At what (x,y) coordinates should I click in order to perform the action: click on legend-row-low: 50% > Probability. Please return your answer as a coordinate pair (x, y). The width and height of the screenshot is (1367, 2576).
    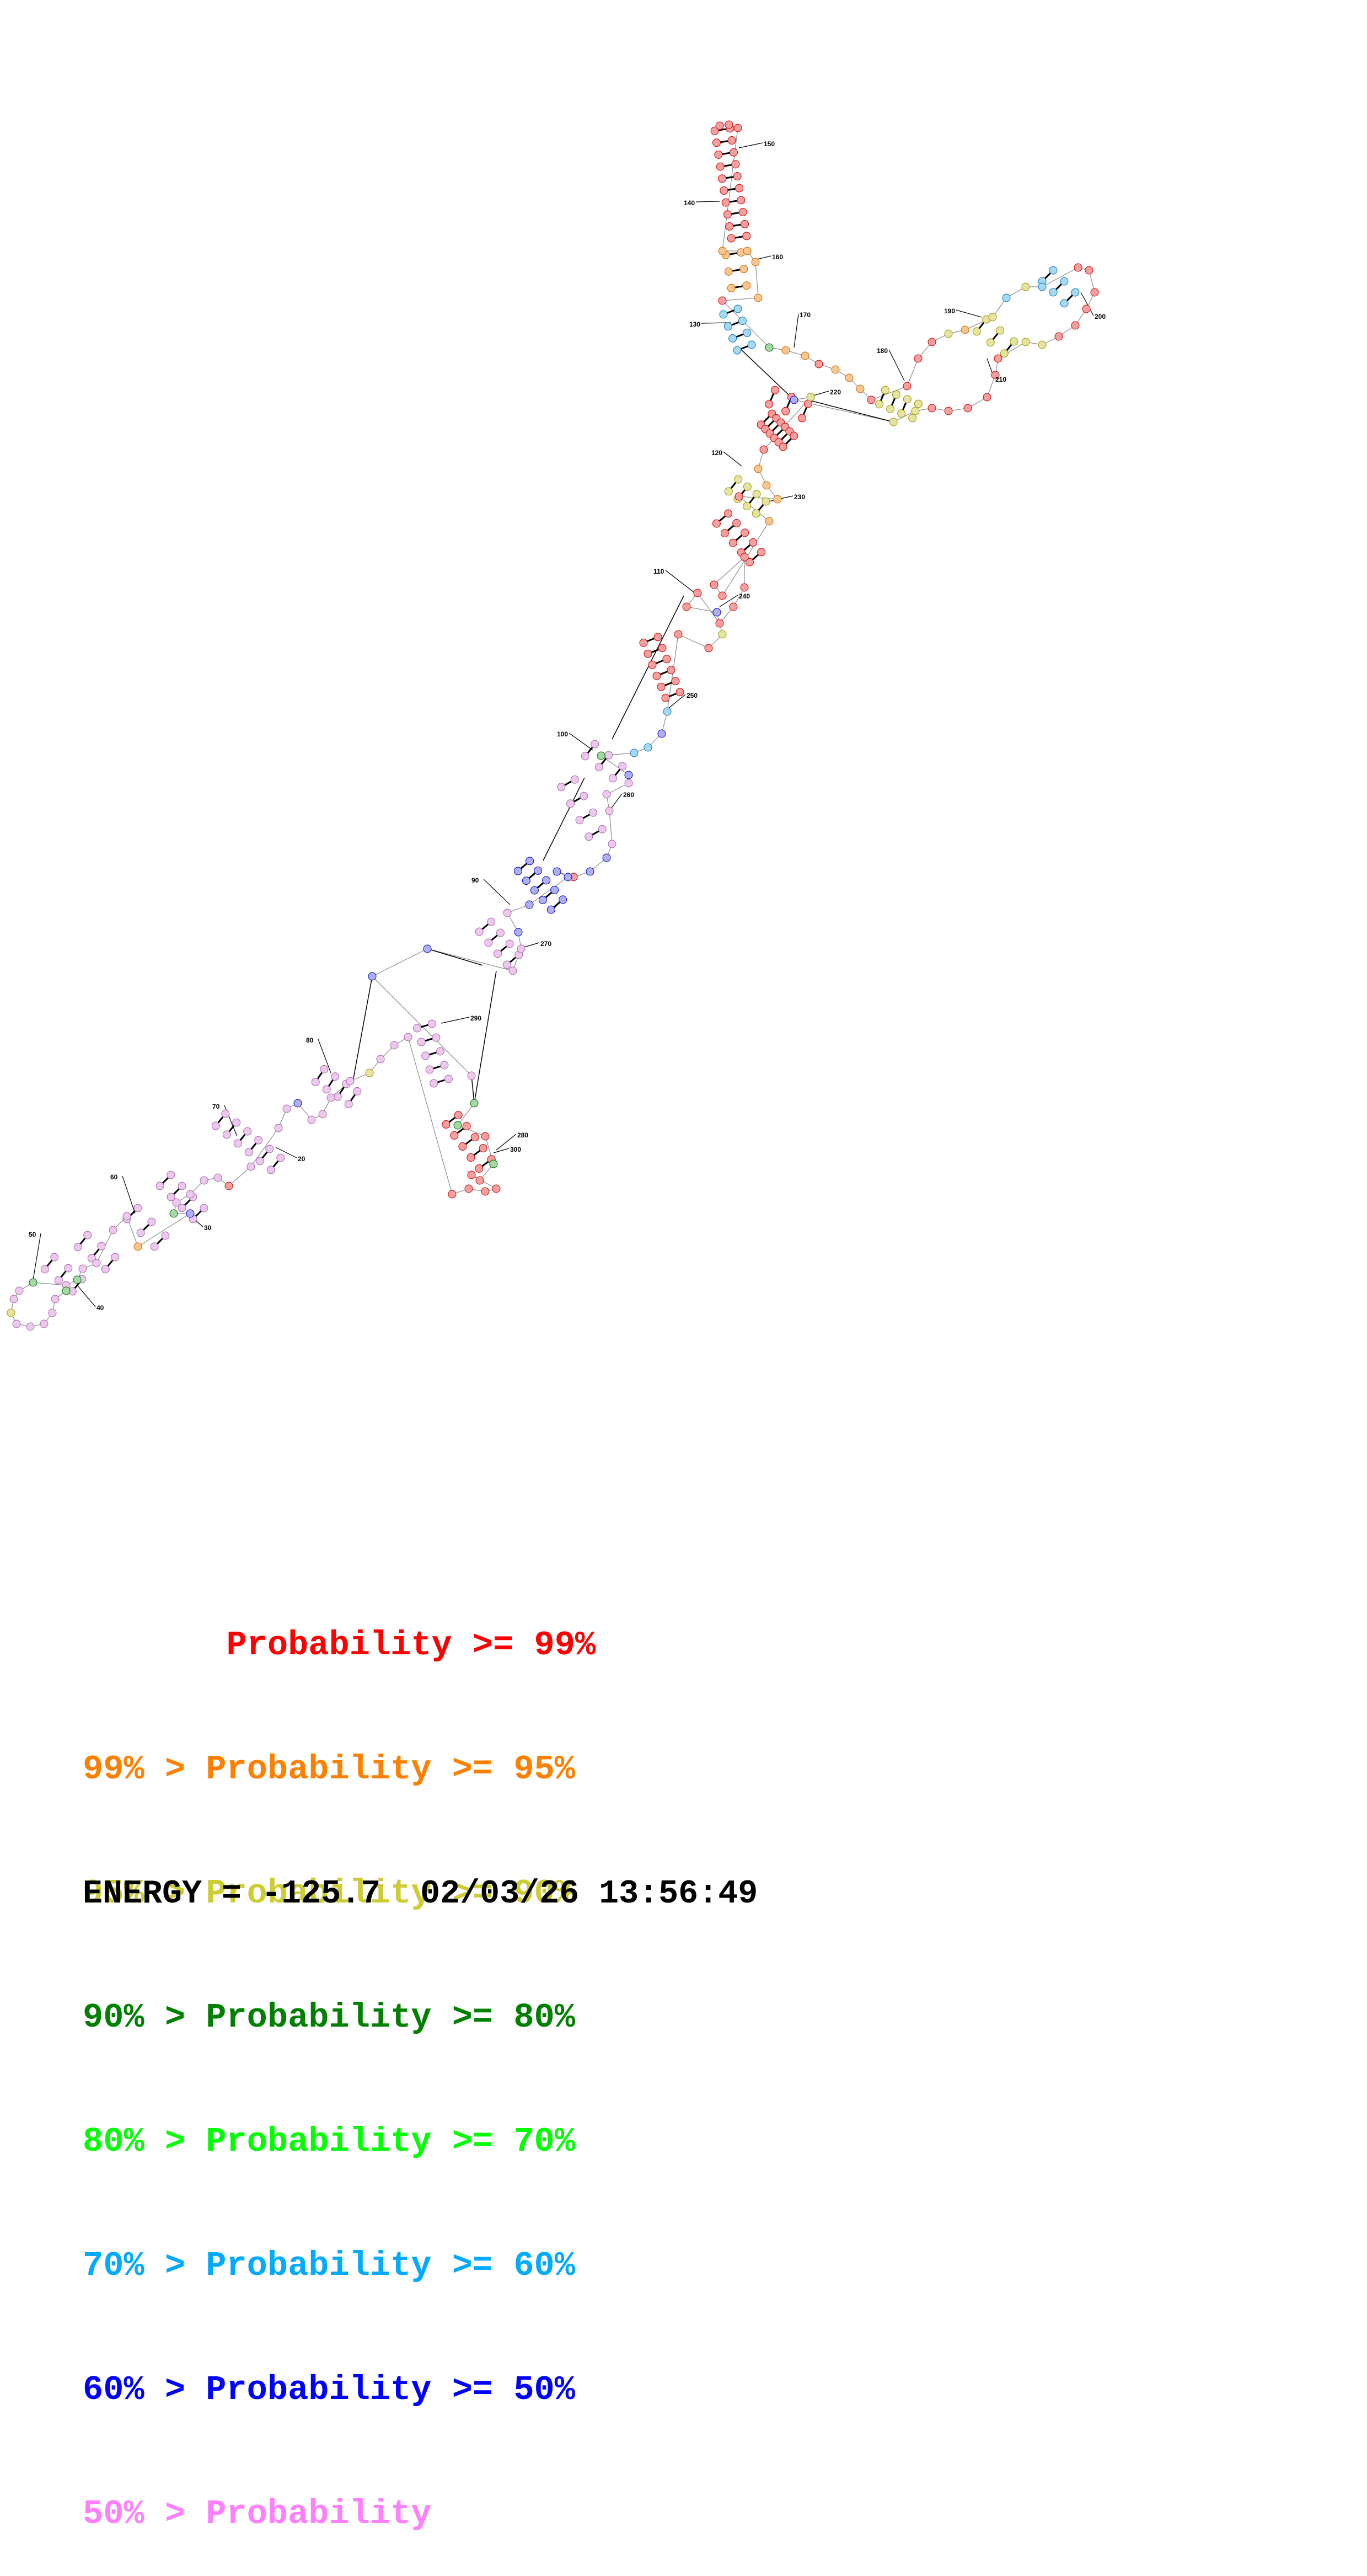
    Looking at the image, I should click on (340, 2514).